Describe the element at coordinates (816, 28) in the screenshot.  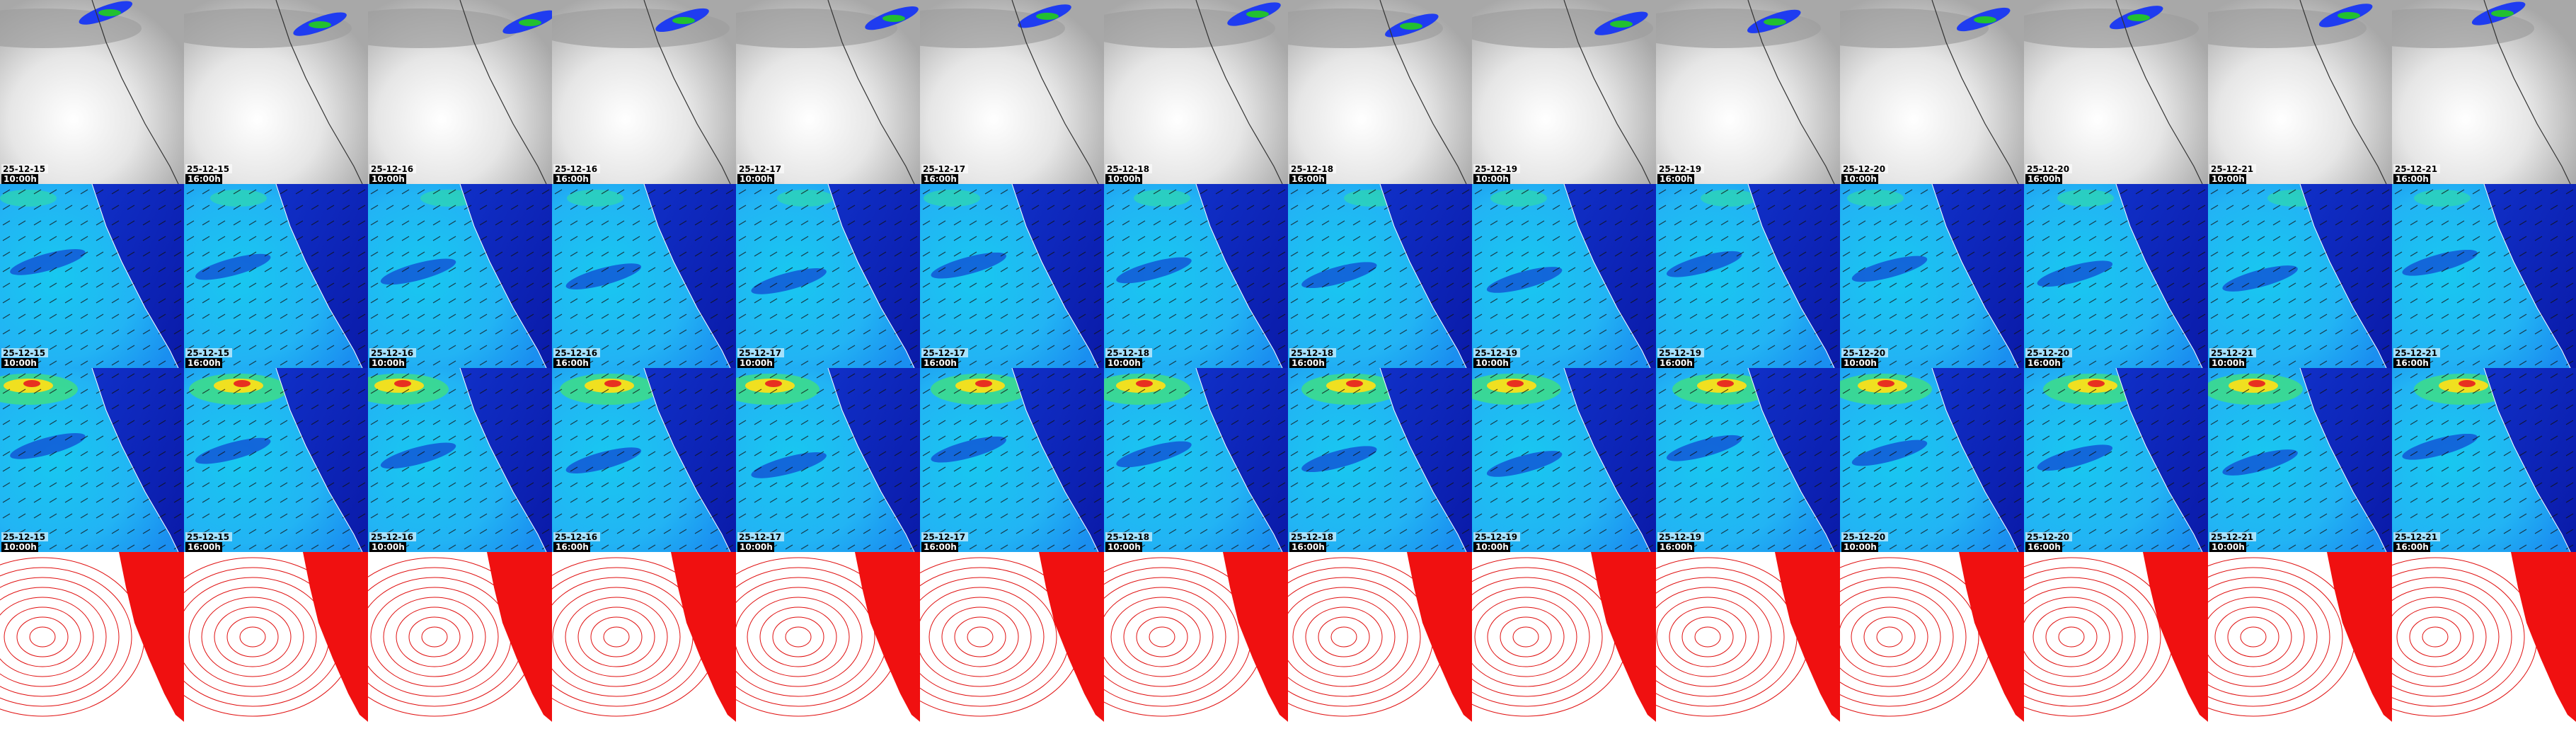
I see `cloud-band` at that location.